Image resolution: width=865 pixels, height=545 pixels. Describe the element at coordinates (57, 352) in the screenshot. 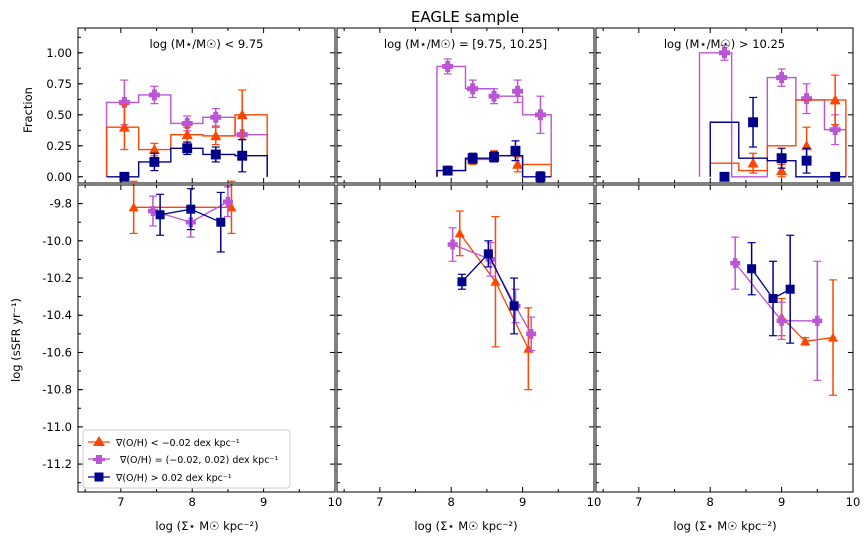

I see `y-tick-label-ssfr-4: -10.6` at that location.